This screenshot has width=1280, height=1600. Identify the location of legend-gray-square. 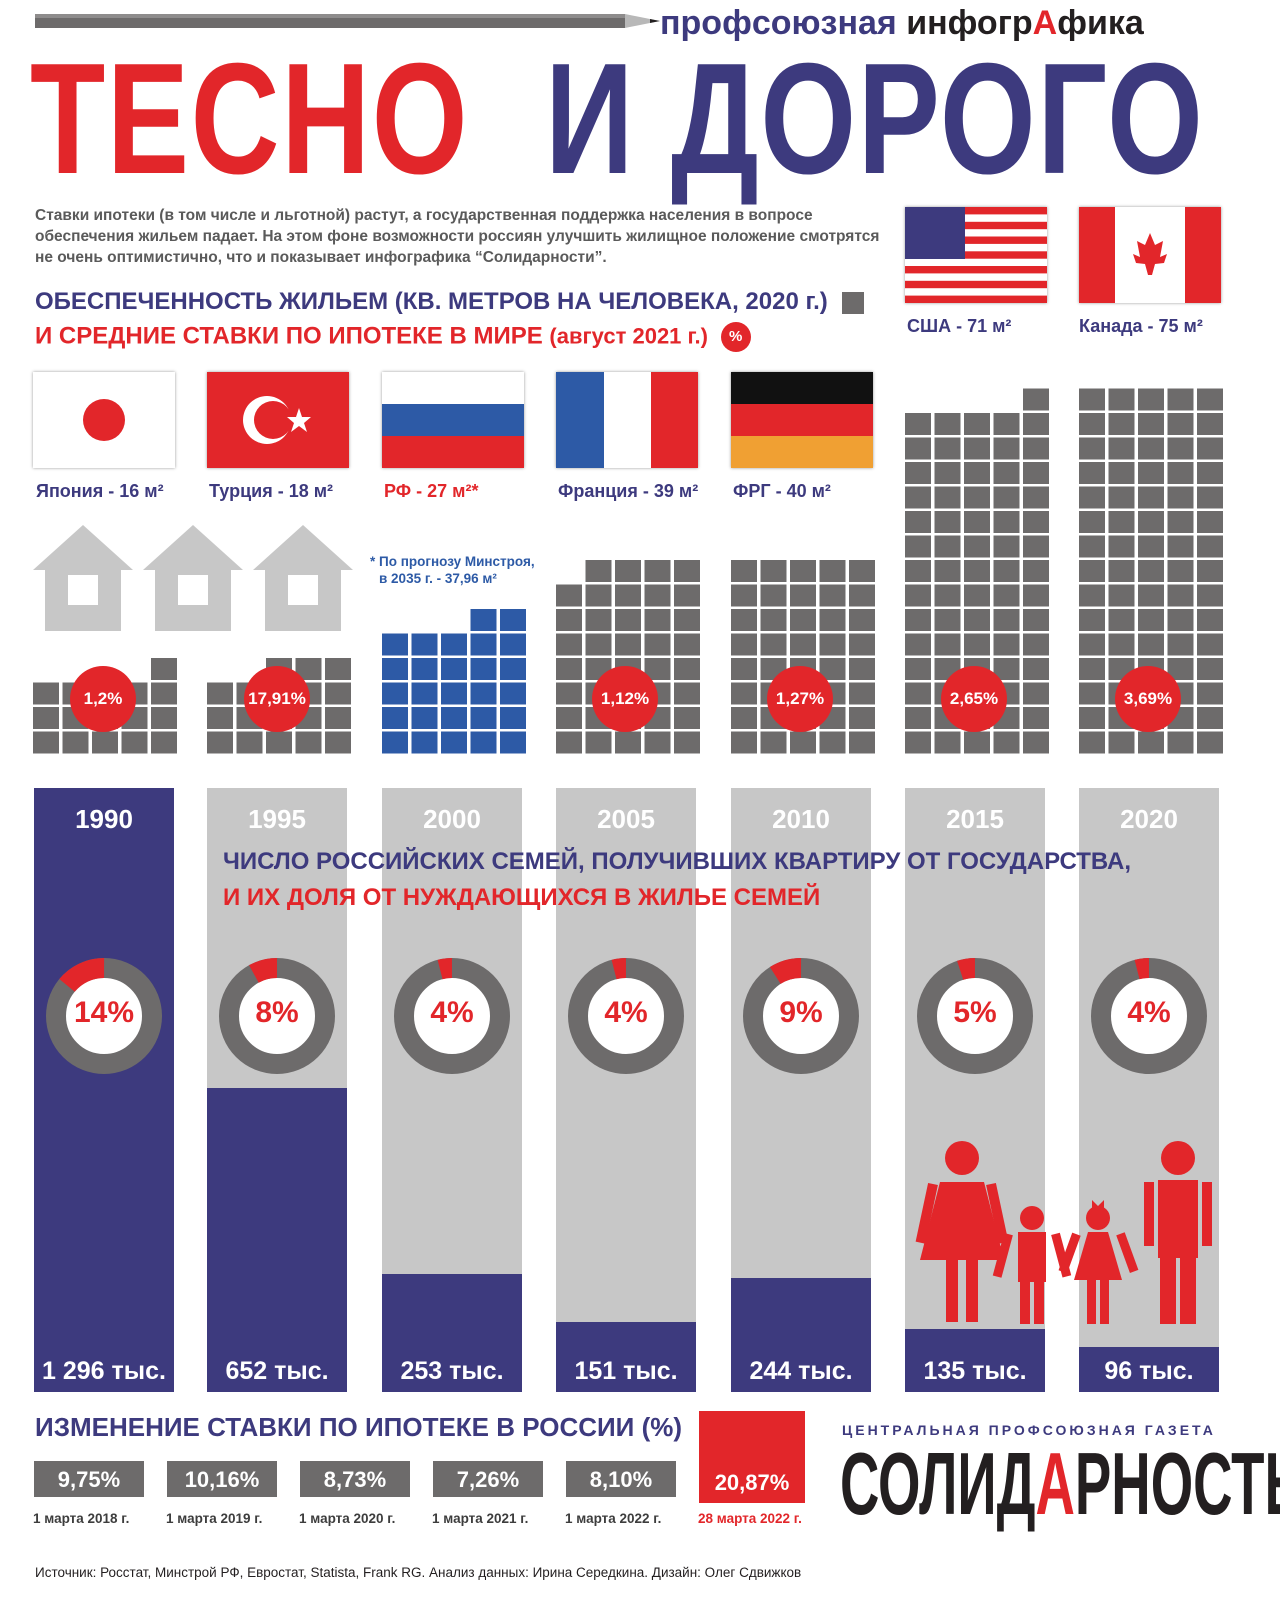
(853, 302).